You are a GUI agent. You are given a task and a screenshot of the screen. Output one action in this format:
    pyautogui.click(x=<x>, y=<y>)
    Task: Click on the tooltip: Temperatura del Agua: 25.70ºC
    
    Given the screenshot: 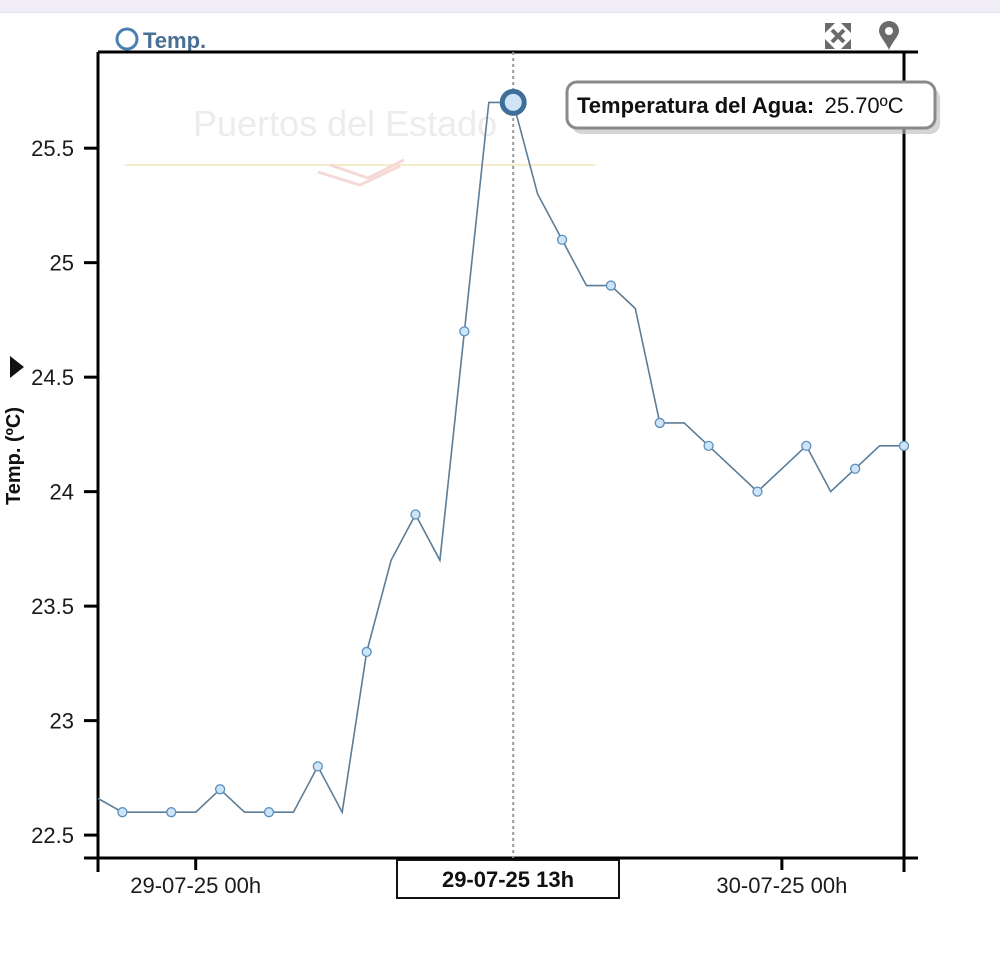 What is the action you would take?
    pyautogui.click(x=752, y=107)
    